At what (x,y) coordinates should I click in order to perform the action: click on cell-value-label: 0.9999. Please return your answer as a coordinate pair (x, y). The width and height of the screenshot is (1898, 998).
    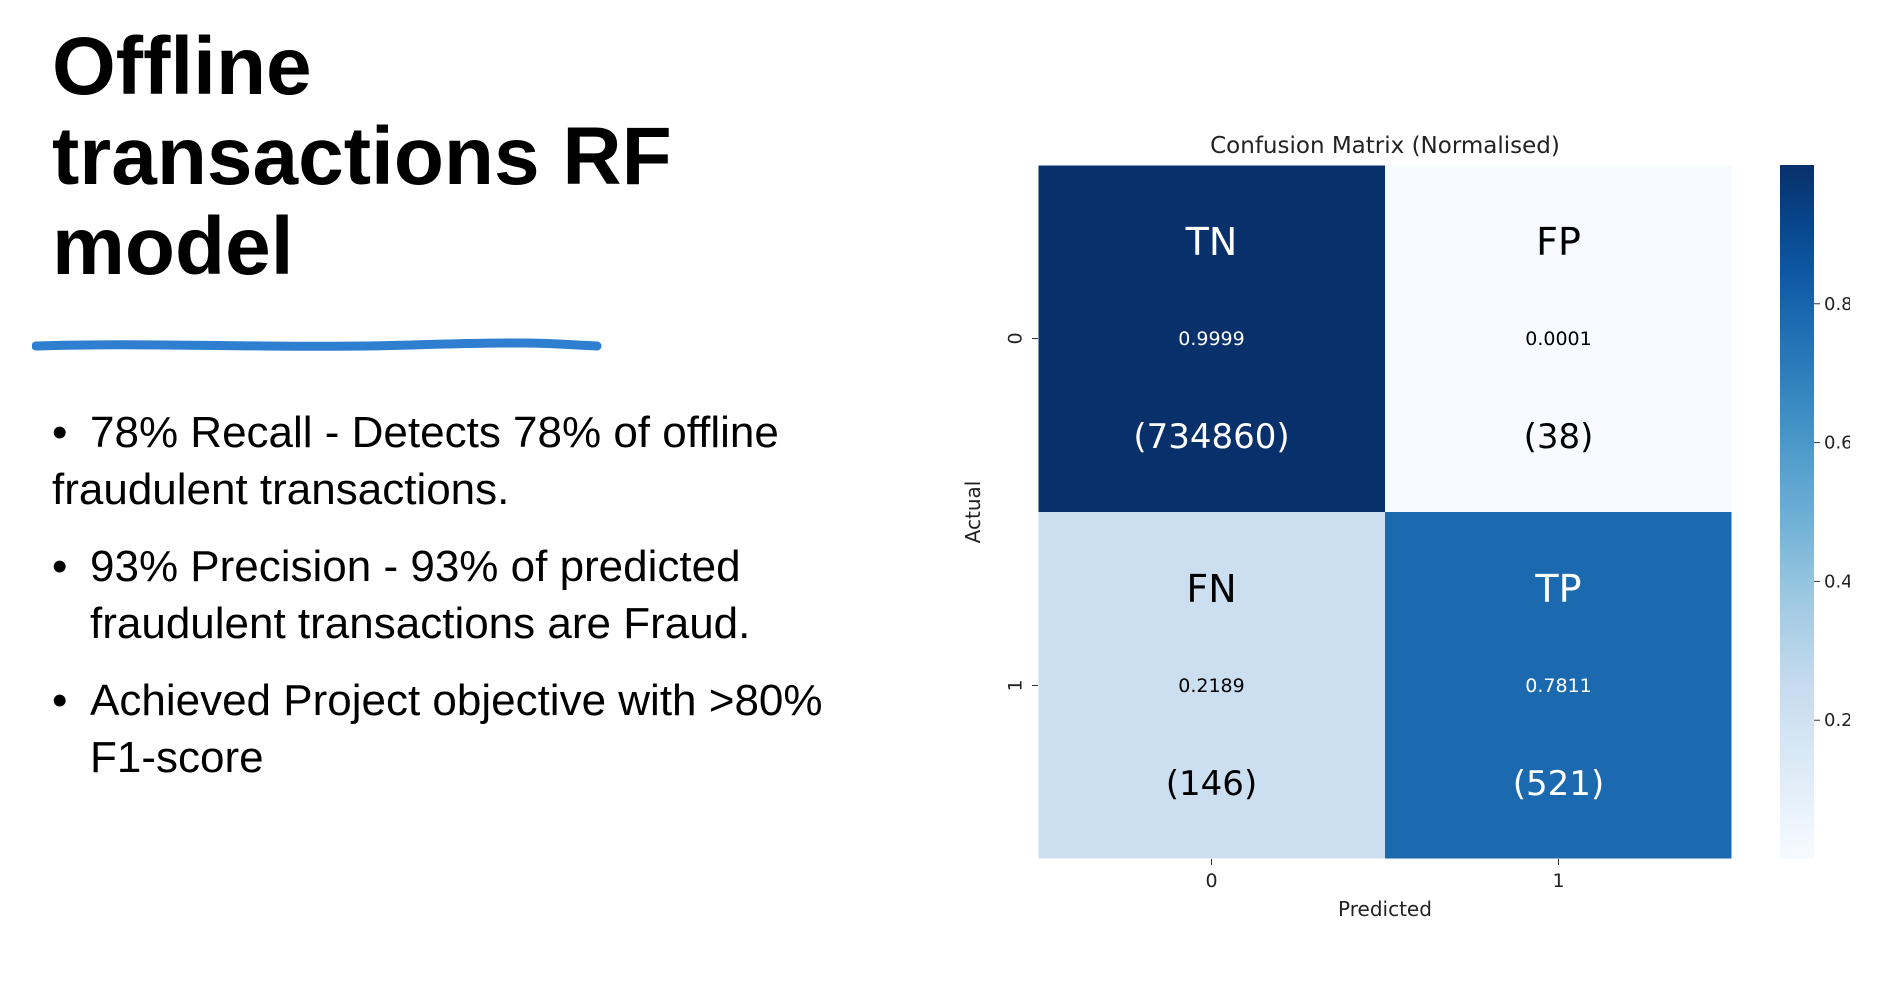
    Looking at the image, I should click on (1211, 339).